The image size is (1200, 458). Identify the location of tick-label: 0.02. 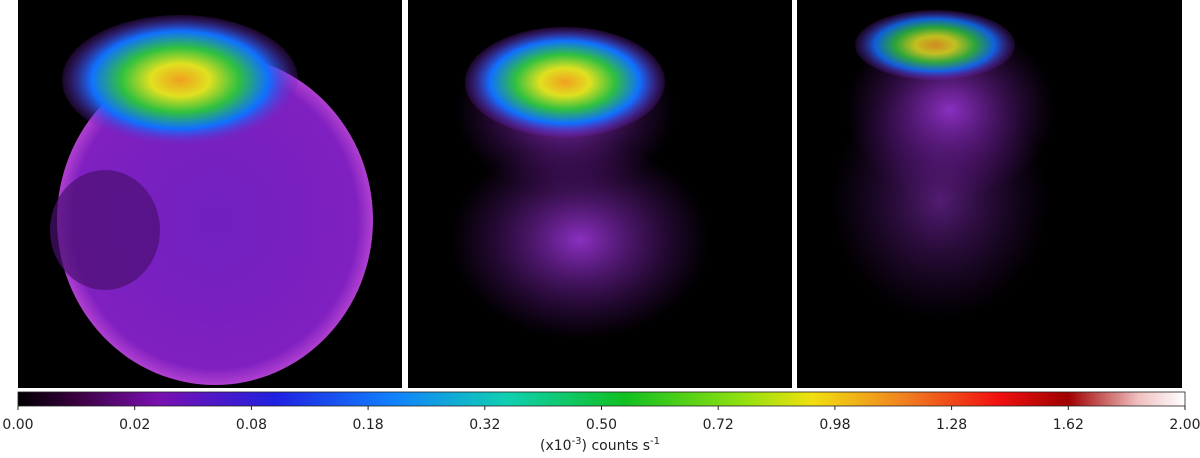
(134, 425).